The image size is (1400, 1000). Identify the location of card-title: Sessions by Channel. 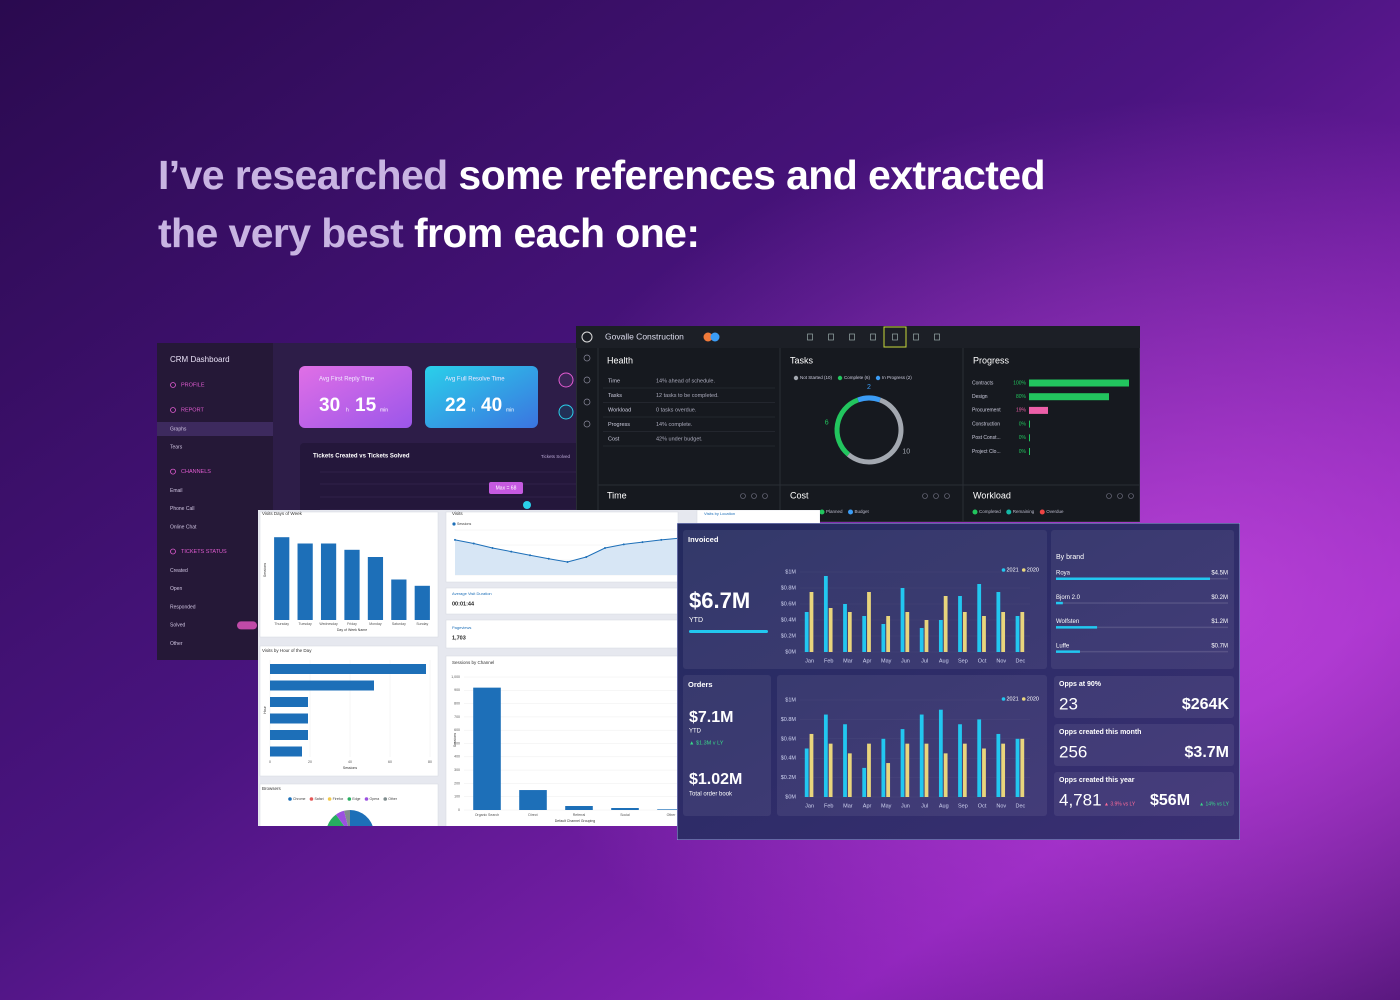
(473, 662).